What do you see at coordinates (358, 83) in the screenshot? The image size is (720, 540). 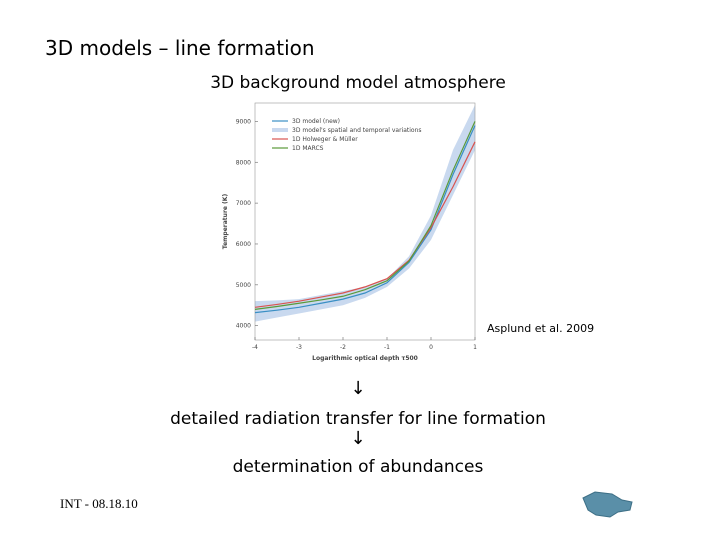 I see `subtitle: 3D background model atmosphere` at bounding box center [358, 83].